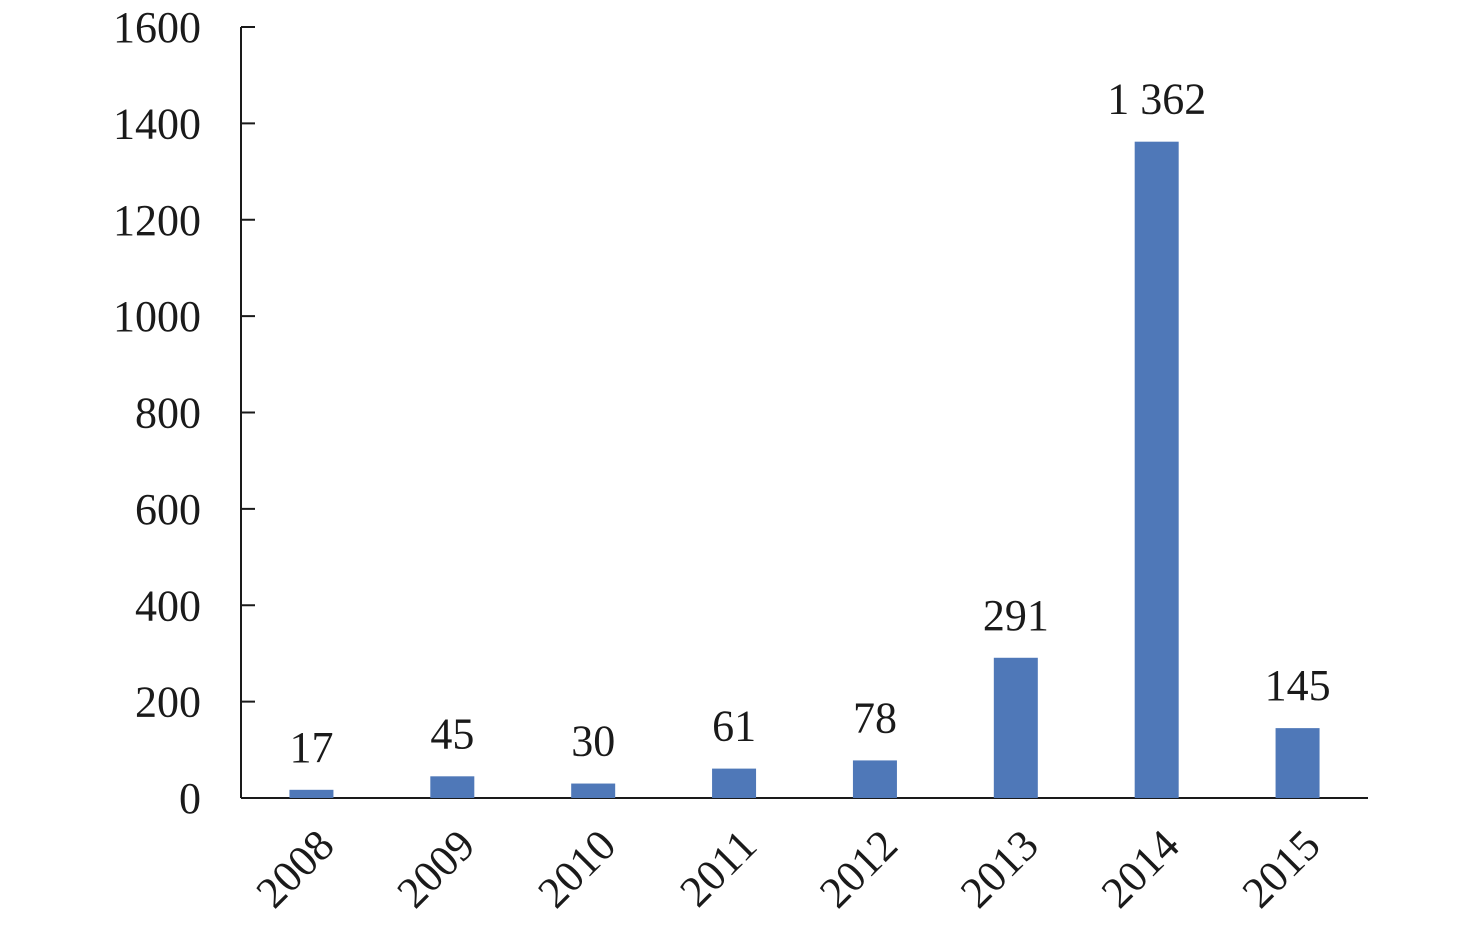 This screenshot has height=935, width=1476. Describe the element at coordinates (1016, 615) in the screenshot. I see `data-label-2013: 291` at that location.